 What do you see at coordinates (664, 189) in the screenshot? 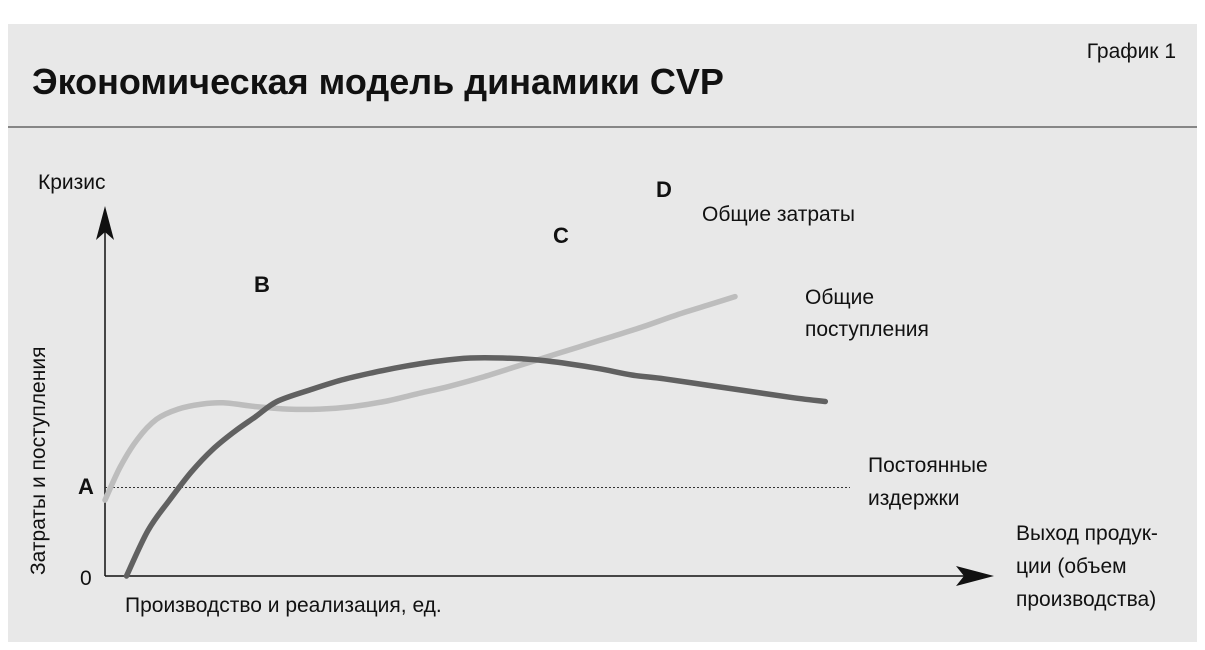
I see `point-label-d: D` at bounding box center [664, 189].